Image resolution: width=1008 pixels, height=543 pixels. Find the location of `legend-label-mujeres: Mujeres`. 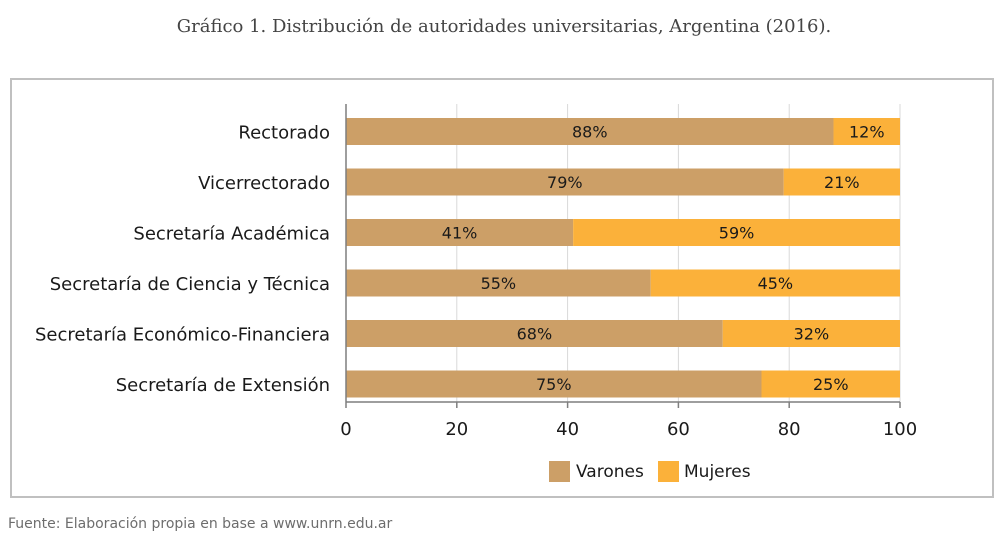

legend-label-mujeres: Mujeres is located at coordinates (717, 472).